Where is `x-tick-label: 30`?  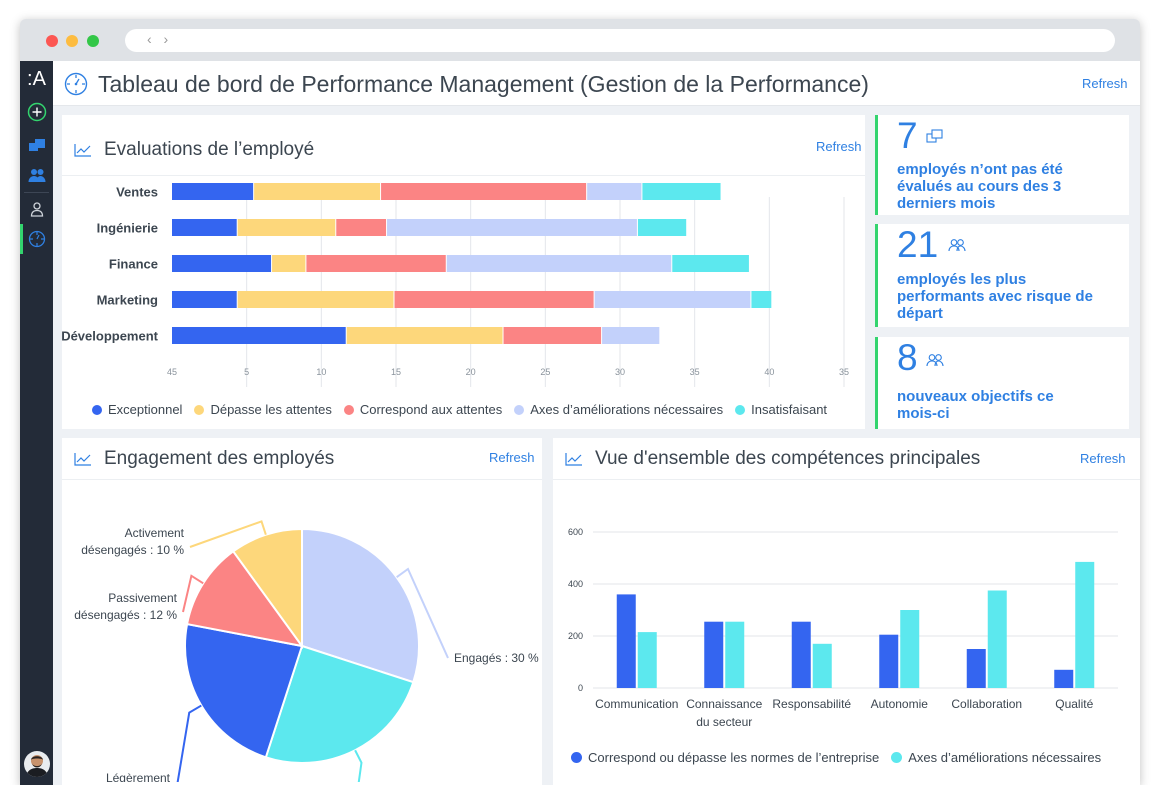
x-tick-label: 30 is located at coordinates (620, 372).